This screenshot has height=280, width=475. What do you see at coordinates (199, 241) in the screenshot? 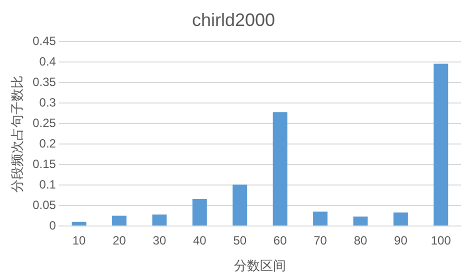
I see `x-tick-label: 40` at bounding box center [199, 241].